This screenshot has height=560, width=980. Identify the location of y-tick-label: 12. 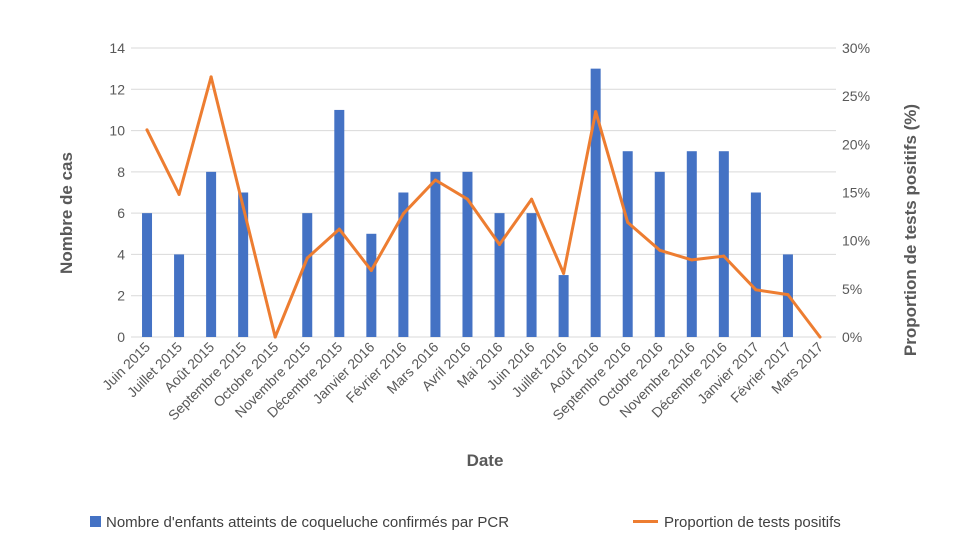
(117, 89).